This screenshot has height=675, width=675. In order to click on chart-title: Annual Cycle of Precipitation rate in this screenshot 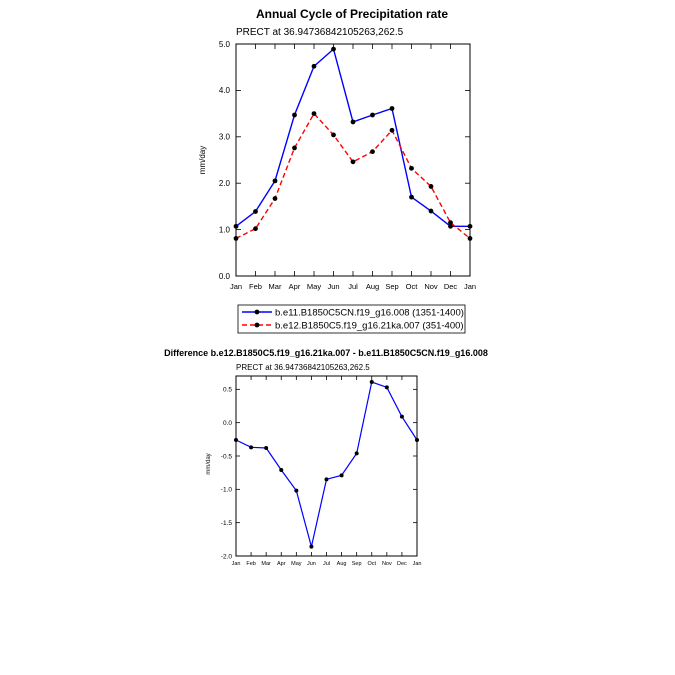, I will do `click(352, 14)`.